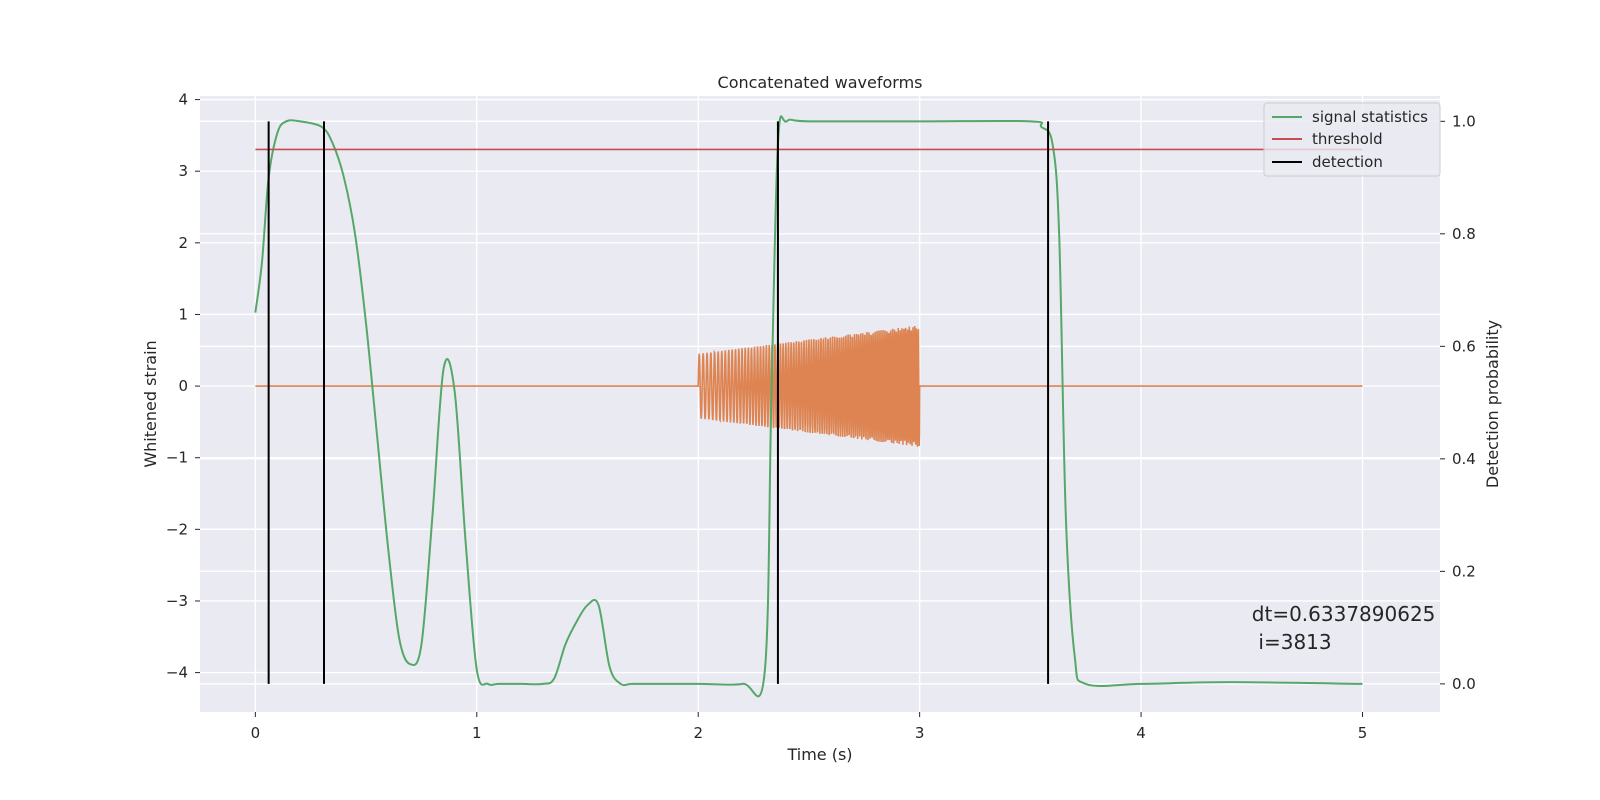 This screenshot has height=800, width=1600. I want to click on legend-label-detection: detection, so click(1347, 162).